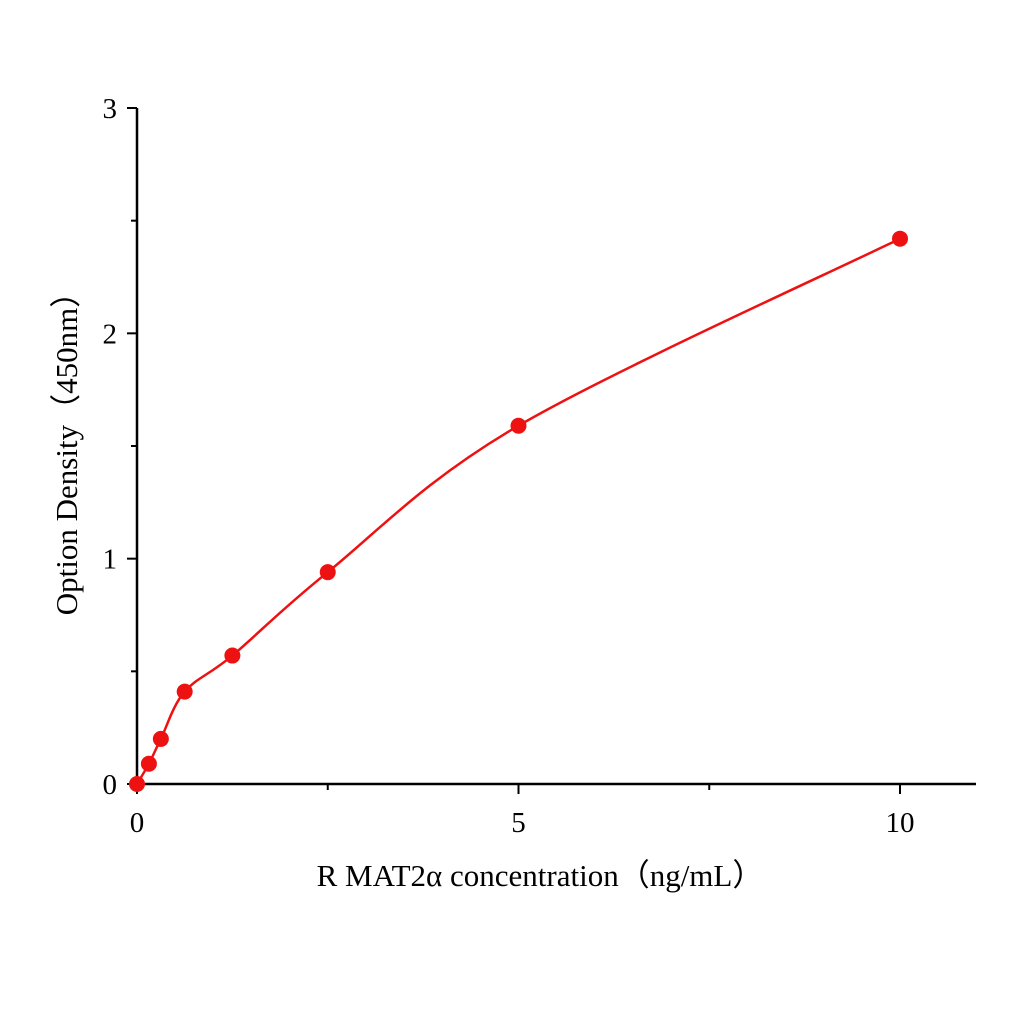  I want to click on x-tick-label: 0, so click(137, 823).